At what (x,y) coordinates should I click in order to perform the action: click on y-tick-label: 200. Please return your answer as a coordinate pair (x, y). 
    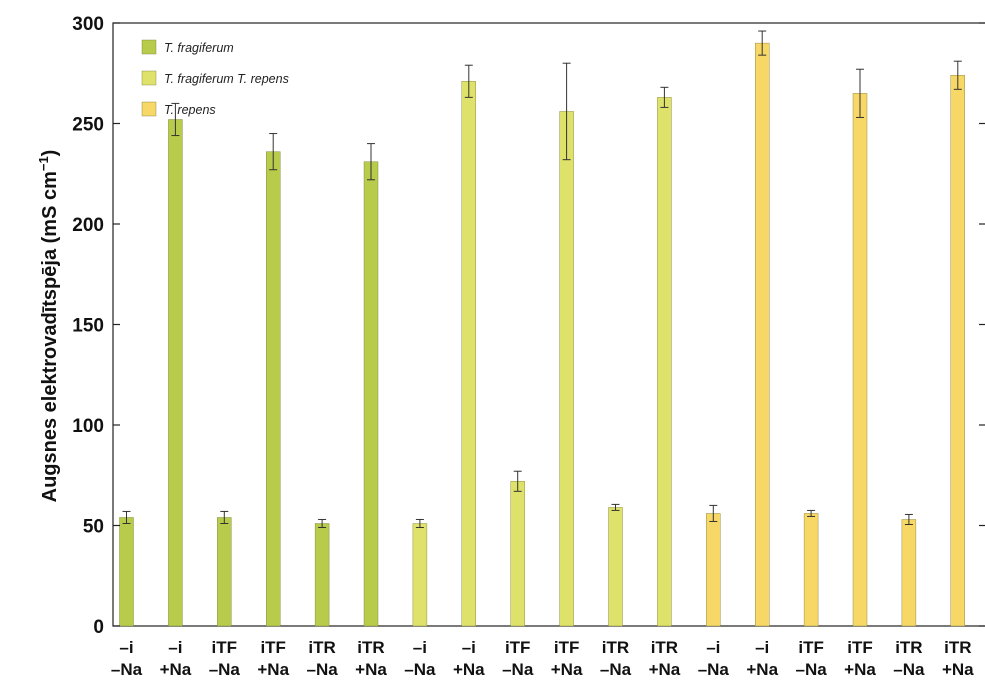
    Looking at the image, I should click on (88, 225).